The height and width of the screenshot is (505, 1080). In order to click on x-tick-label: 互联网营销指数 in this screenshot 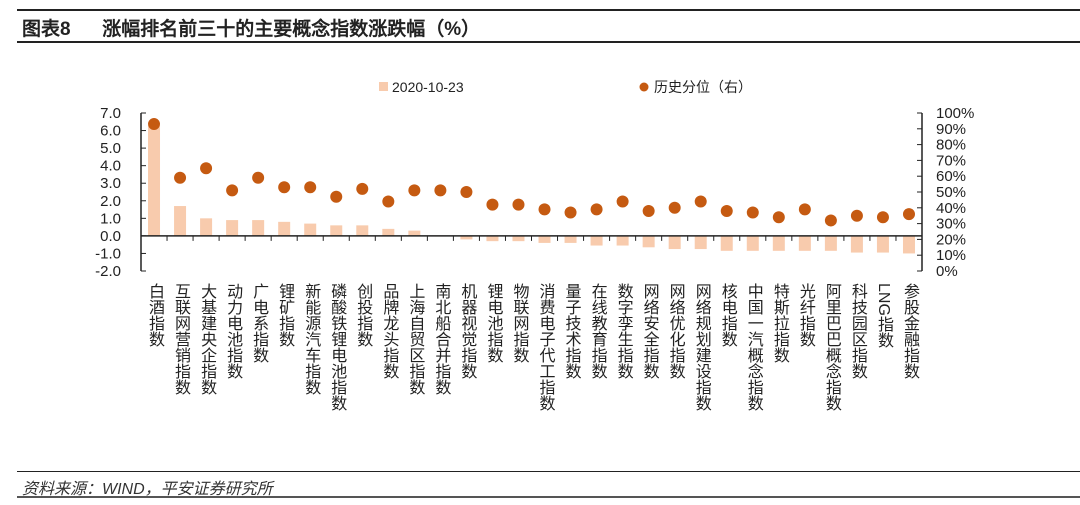, I will do `click(181, 339)`.